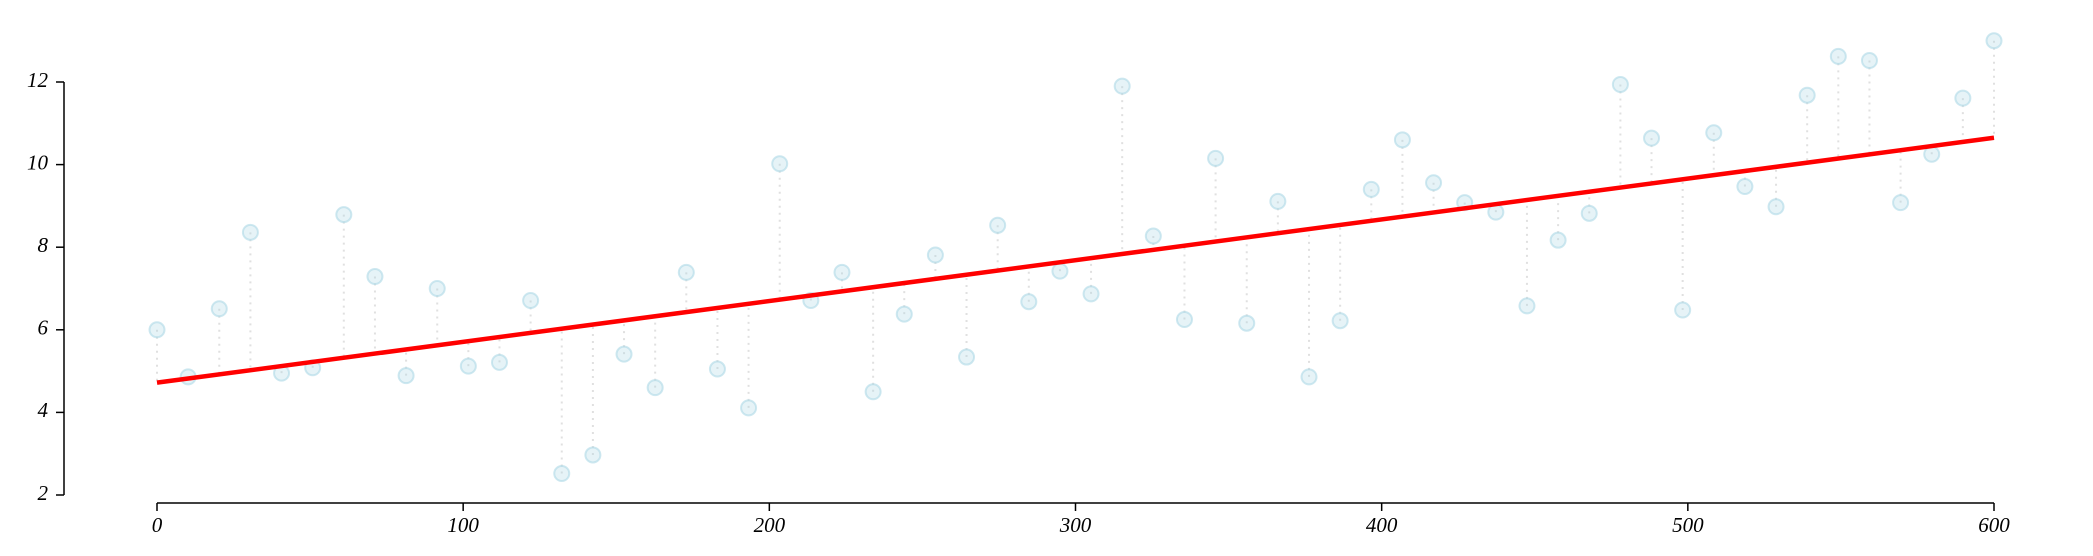 The image size is (2093, 556). Describe the element at coordinates (43, 493) in the screenshot. I see `y-tick-label: 2` at that location.